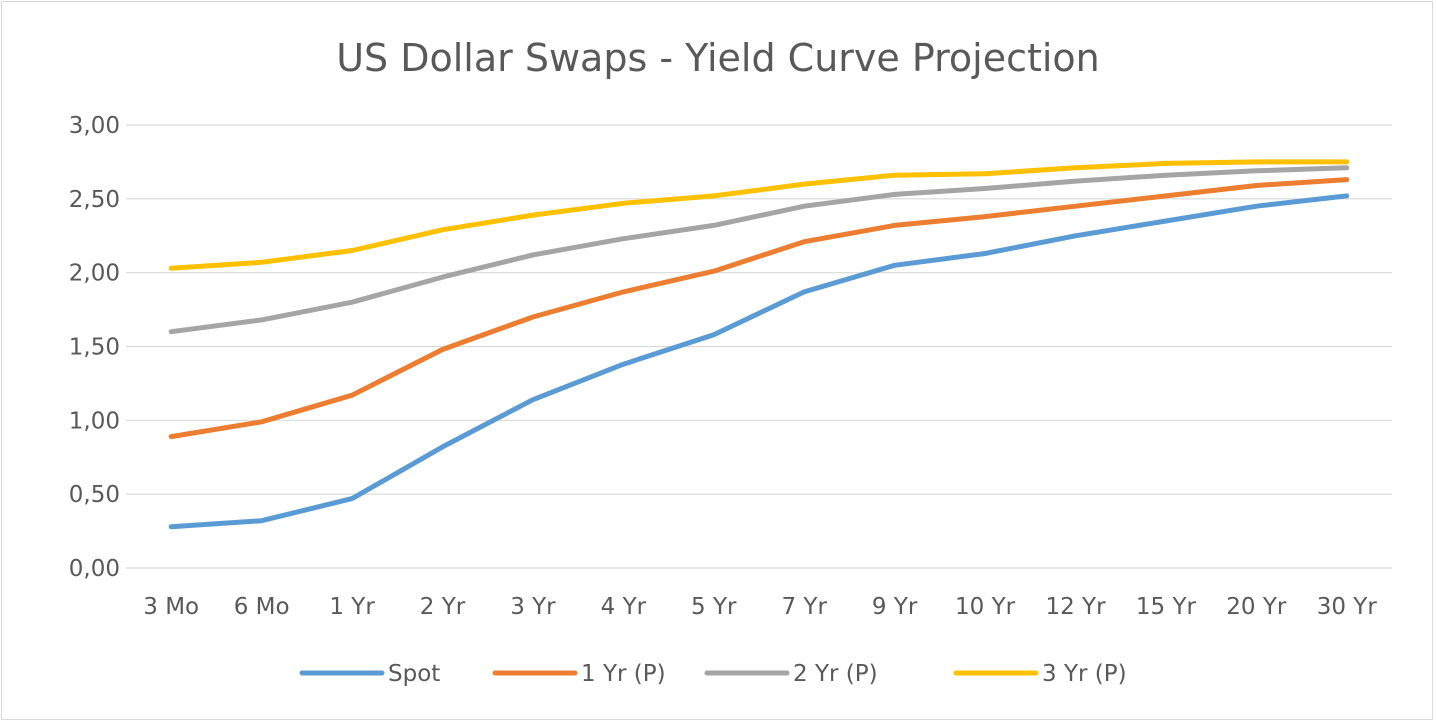 The image size is (1436, 723). What do you see at coordinates (94, 200) in the screenshot?
I see `y-tick-label: 2,50` at bounding box center [94, 200].